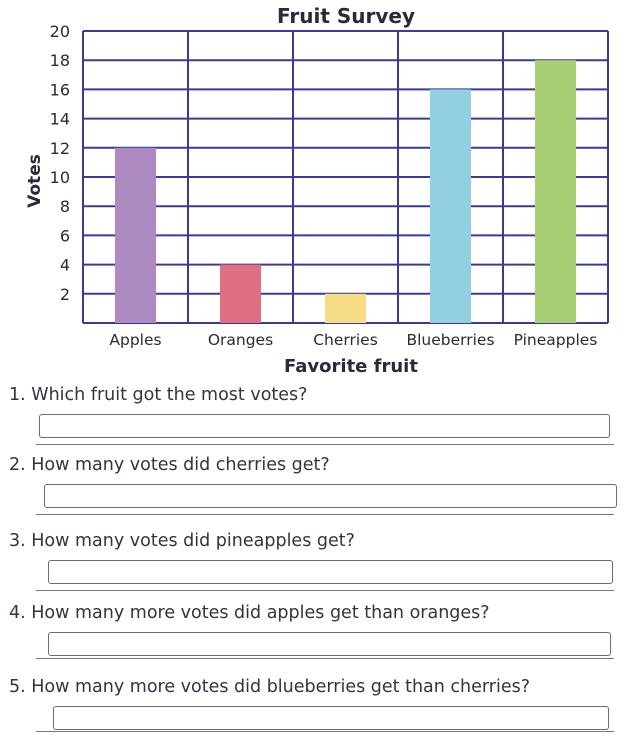 Image resolution: width=631 pixels, height=735 pixels. What do you see at coordinates (450, 206) in the screenshot?
I see `bar-blueberries` at bounding box center [450, 206].